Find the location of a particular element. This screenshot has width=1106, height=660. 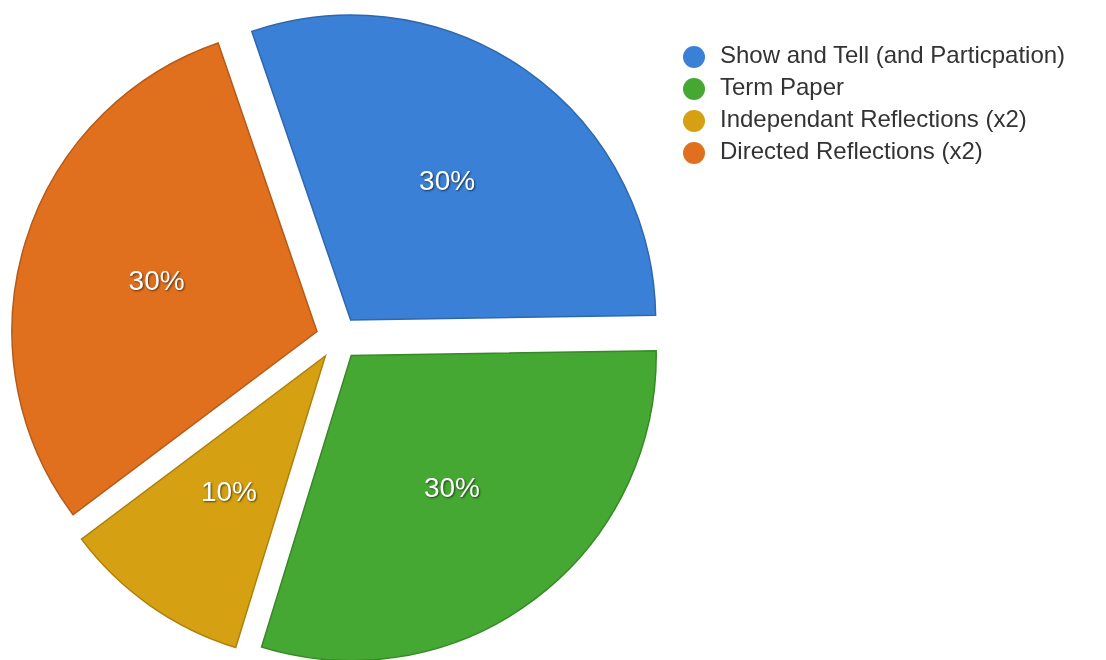

data-label: 10% is located at coordinates (228, 491).